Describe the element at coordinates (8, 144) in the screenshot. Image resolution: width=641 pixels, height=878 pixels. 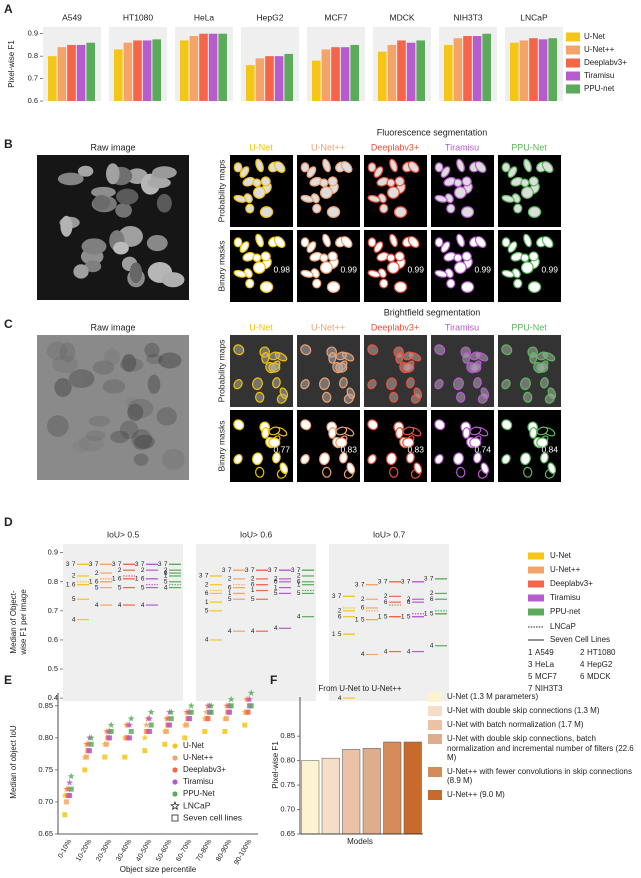
I see `panel-label: B` at that location.